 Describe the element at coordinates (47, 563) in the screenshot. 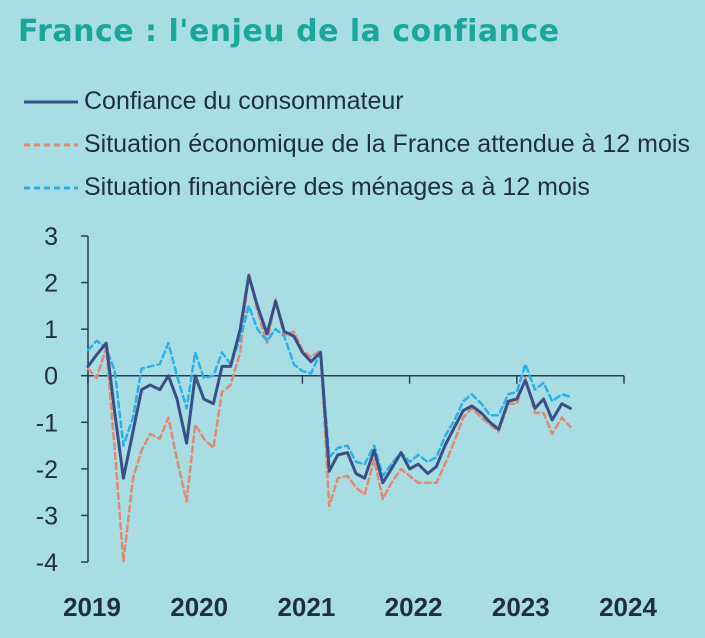

I see `y-tick-label: -4` at that location.